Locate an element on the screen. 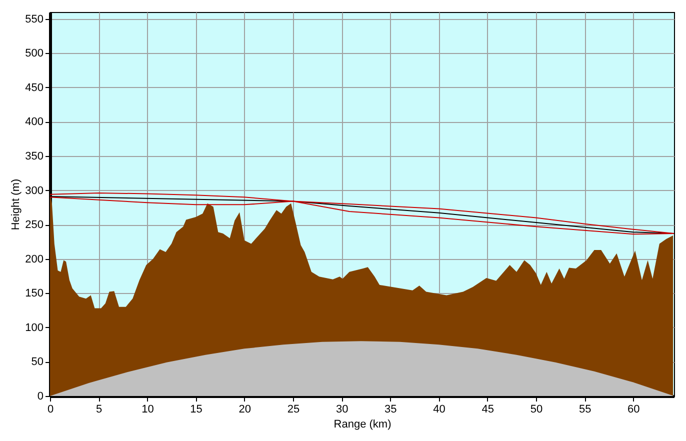 This screenshot has width=686, height=441. y-tick-label: 450 is located at coordinates (34, 88).